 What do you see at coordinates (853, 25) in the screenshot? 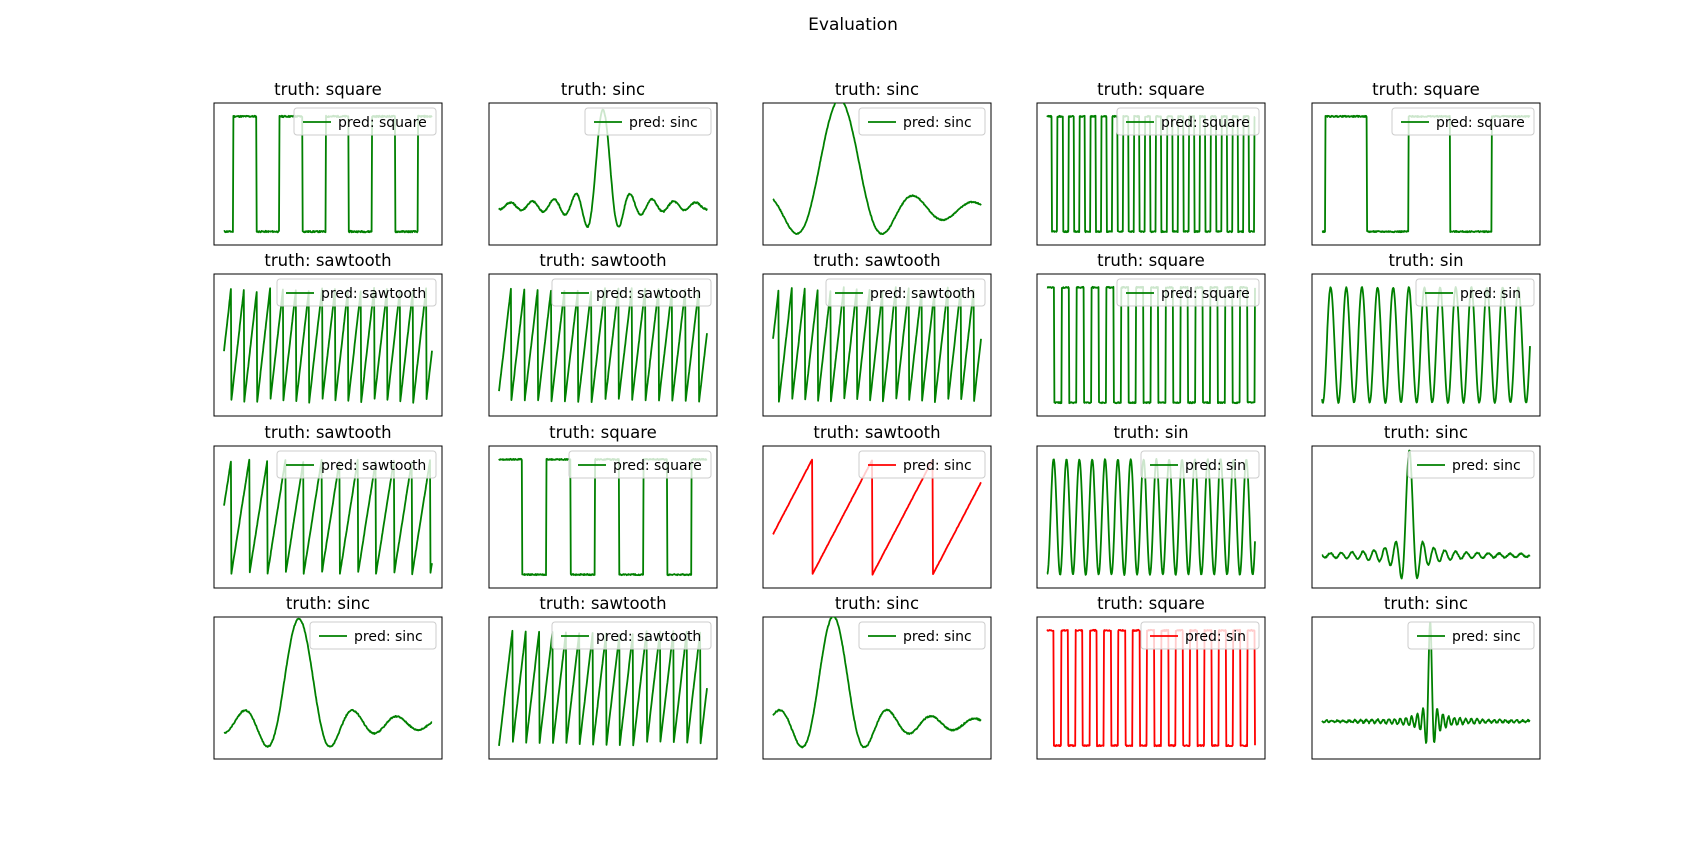
I see `figure-title: Evaluation` at bounding box center [853, 25].